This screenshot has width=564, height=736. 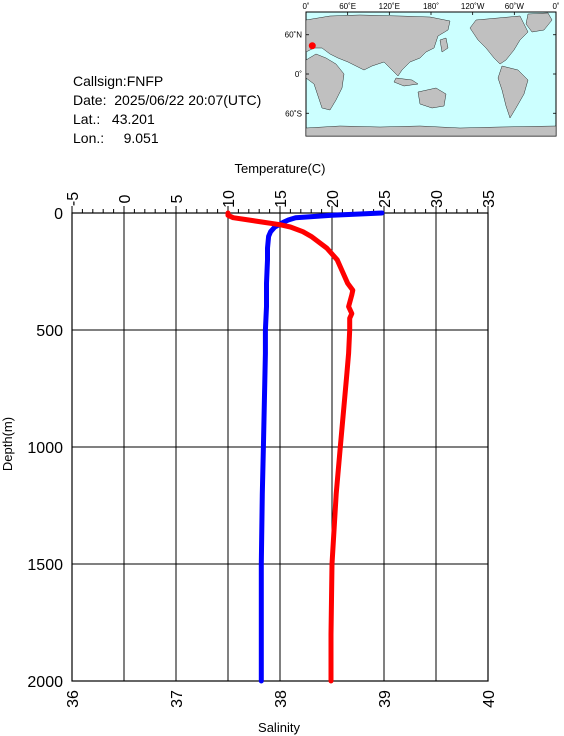 I want to click on temperature-tick-label: 10, so click(x=229, y=199).